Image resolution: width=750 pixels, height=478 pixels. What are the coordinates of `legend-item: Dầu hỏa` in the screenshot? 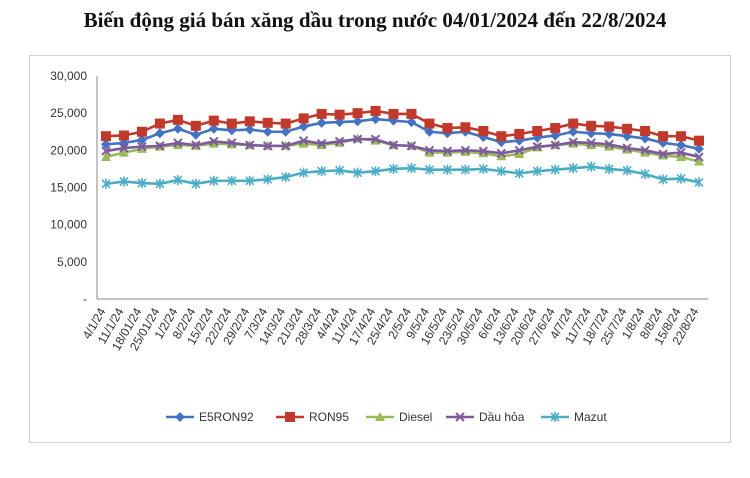 It's located at (485, 417).